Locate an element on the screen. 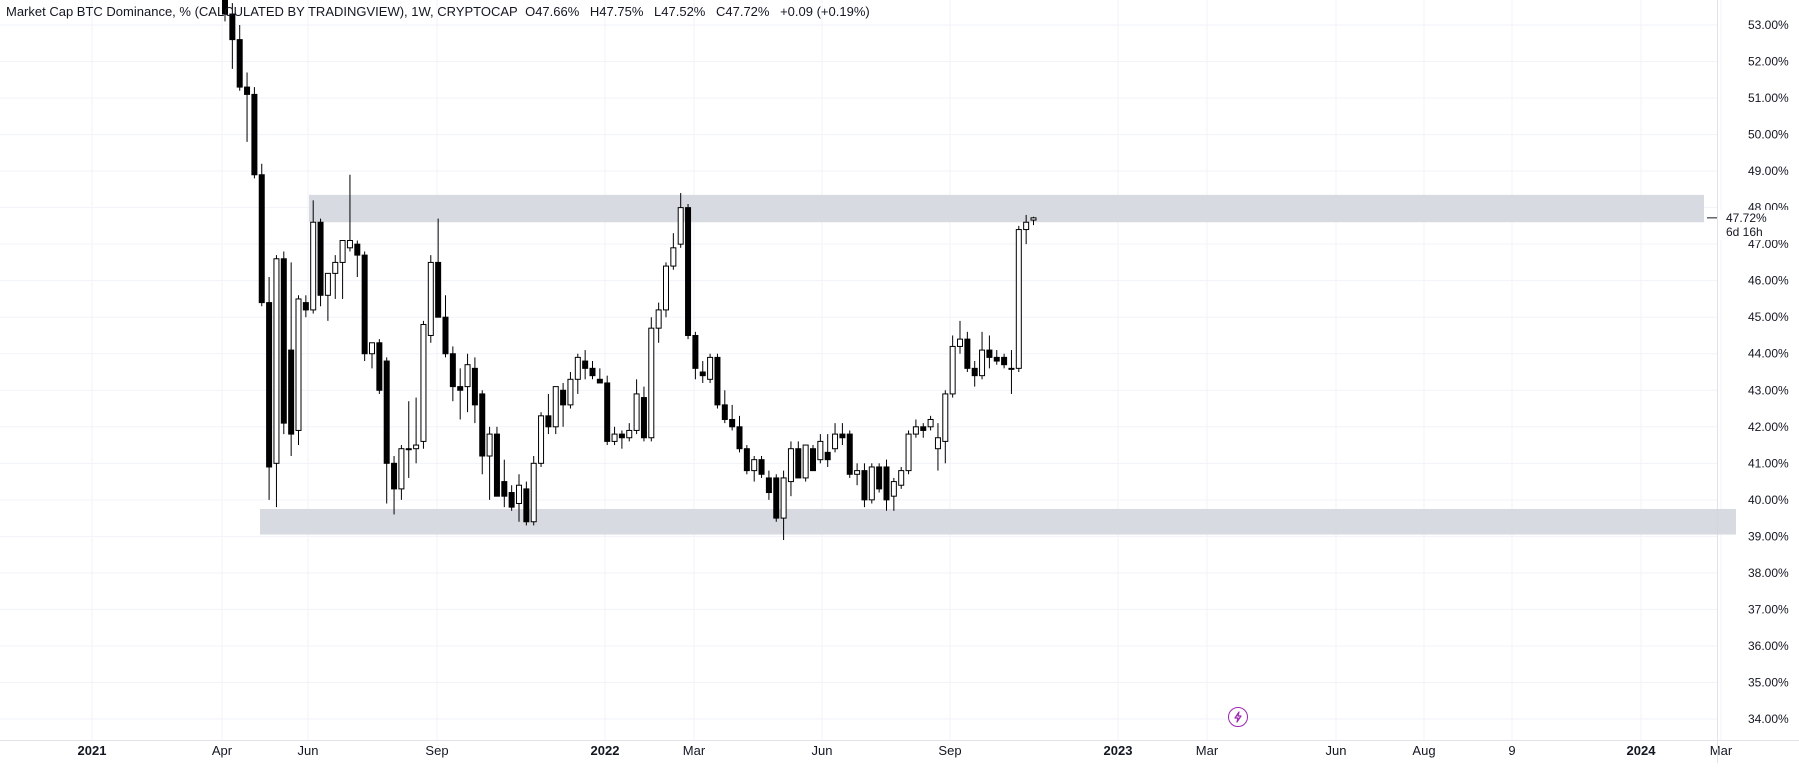 This screenshot has height=768, width=1799. y-tick-label: 36.00% is located at coordinates (1768, 646).